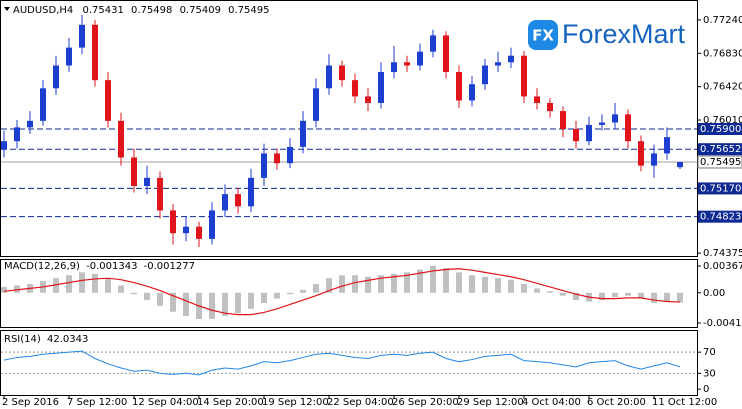 The width and height of the screenshot is (742, 409). I want to click on x-tick-label: 4 Oct 04:00, so click(551, 402).